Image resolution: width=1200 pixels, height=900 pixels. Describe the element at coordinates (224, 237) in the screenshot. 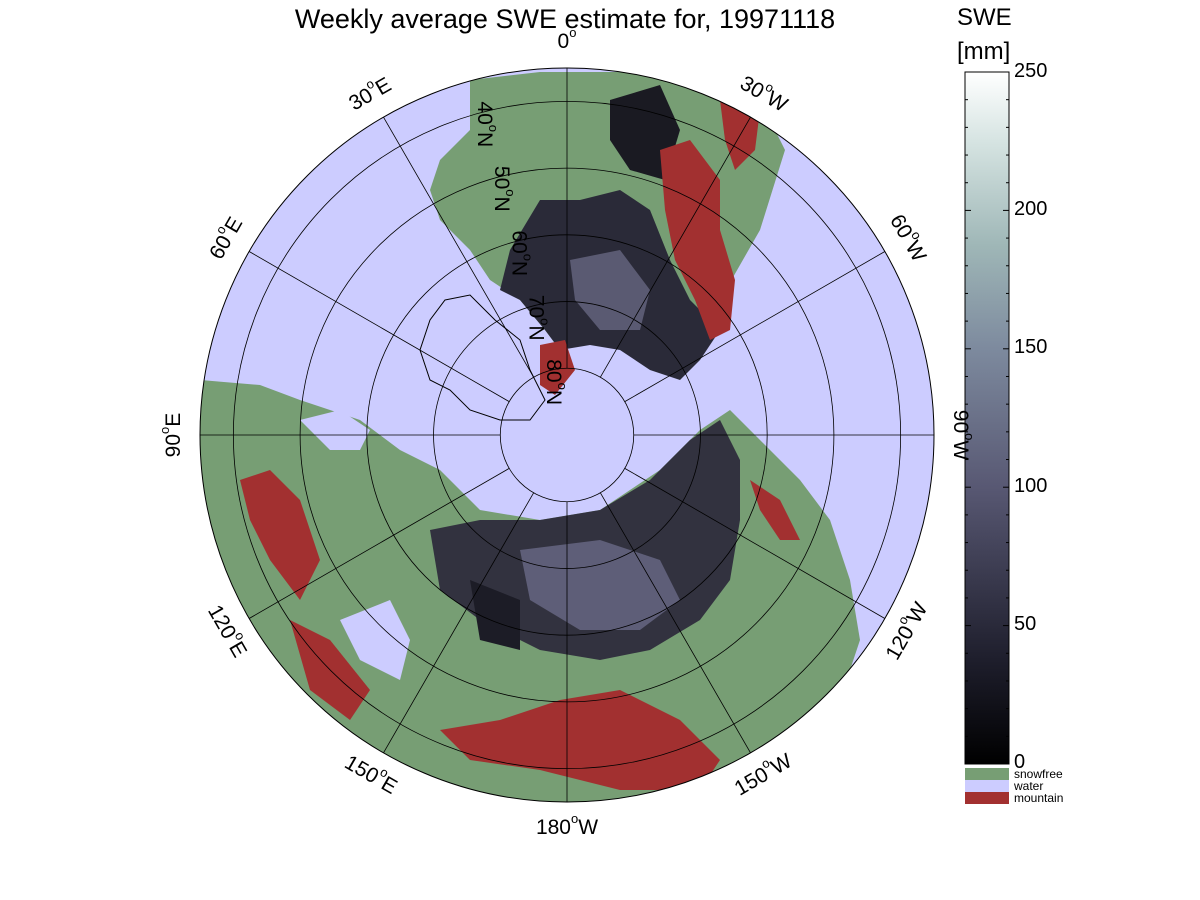

I see `longitude-label: 60oE` at that location.